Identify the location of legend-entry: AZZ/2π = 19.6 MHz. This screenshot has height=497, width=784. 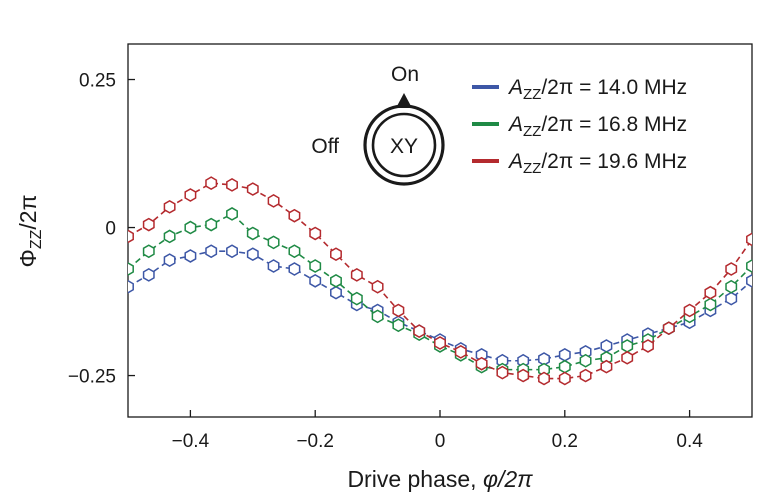
(597, 163).